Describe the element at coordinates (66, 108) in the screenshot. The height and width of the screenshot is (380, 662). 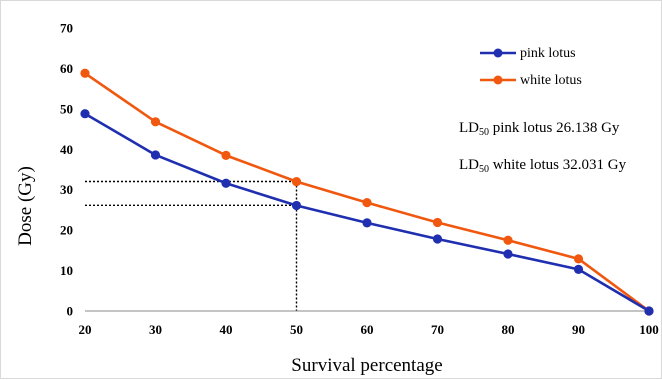
I see `y-tick-label: 50` at that location.